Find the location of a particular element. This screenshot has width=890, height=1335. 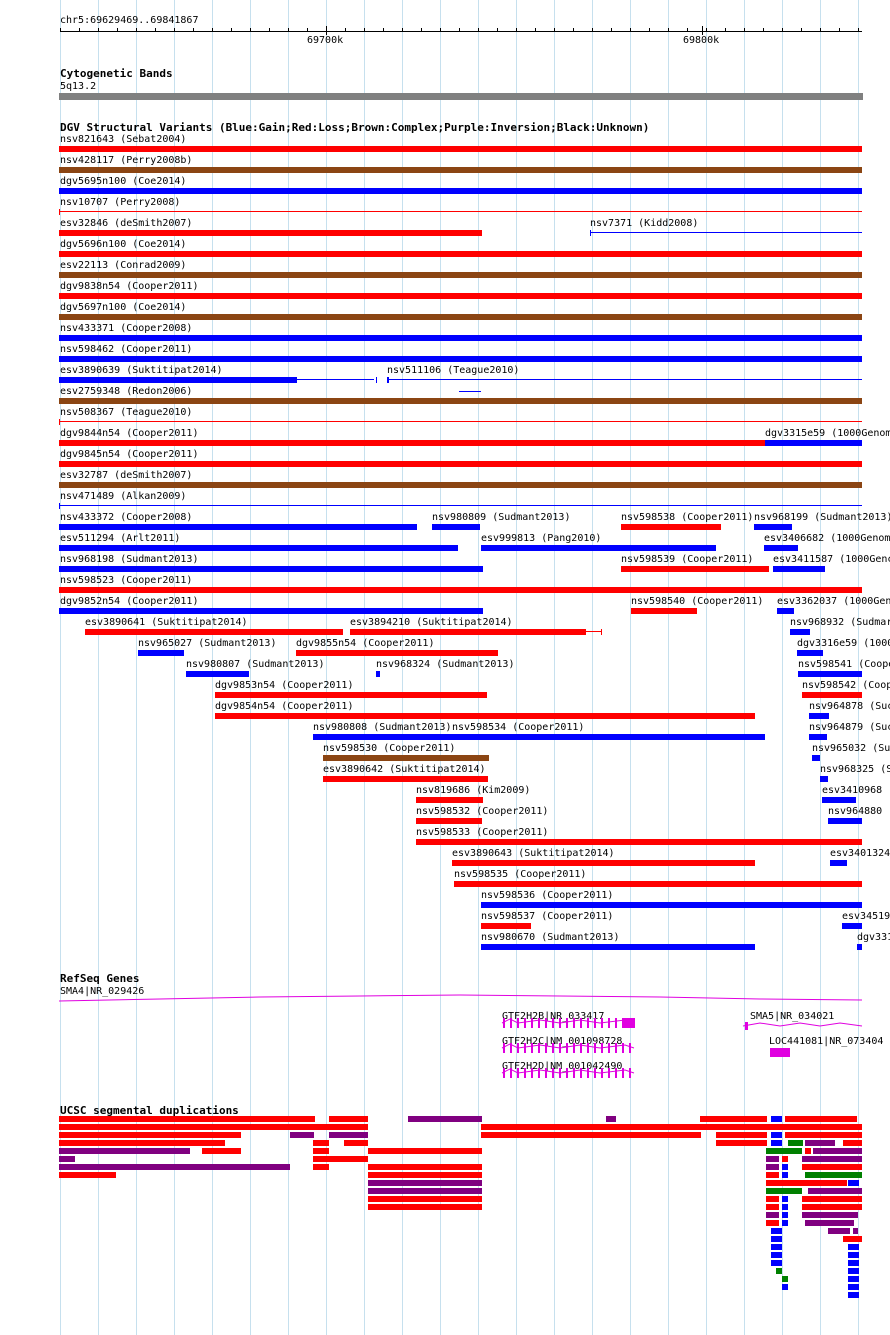

dgv-feature-label: nsv433372 (Cooper2008) is located at coordinates (126, 517).